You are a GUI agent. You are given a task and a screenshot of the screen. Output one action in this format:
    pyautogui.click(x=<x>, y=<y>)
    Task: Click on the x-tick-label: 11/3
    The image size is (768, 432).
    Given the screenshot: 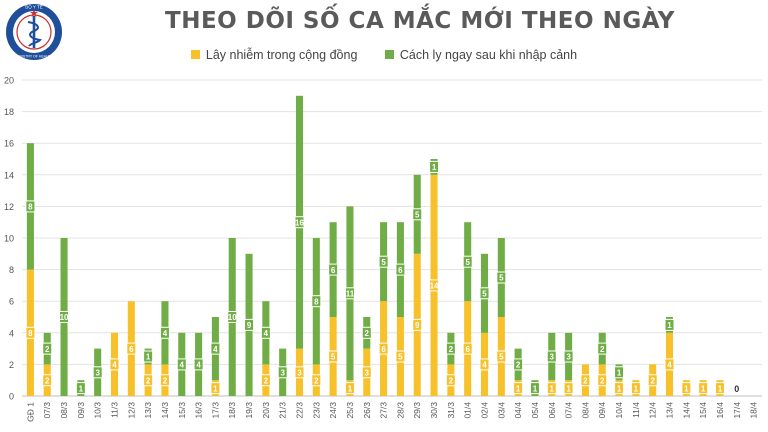 What is the action you would take?
    pyautogui.click(x=115, y=410)
    